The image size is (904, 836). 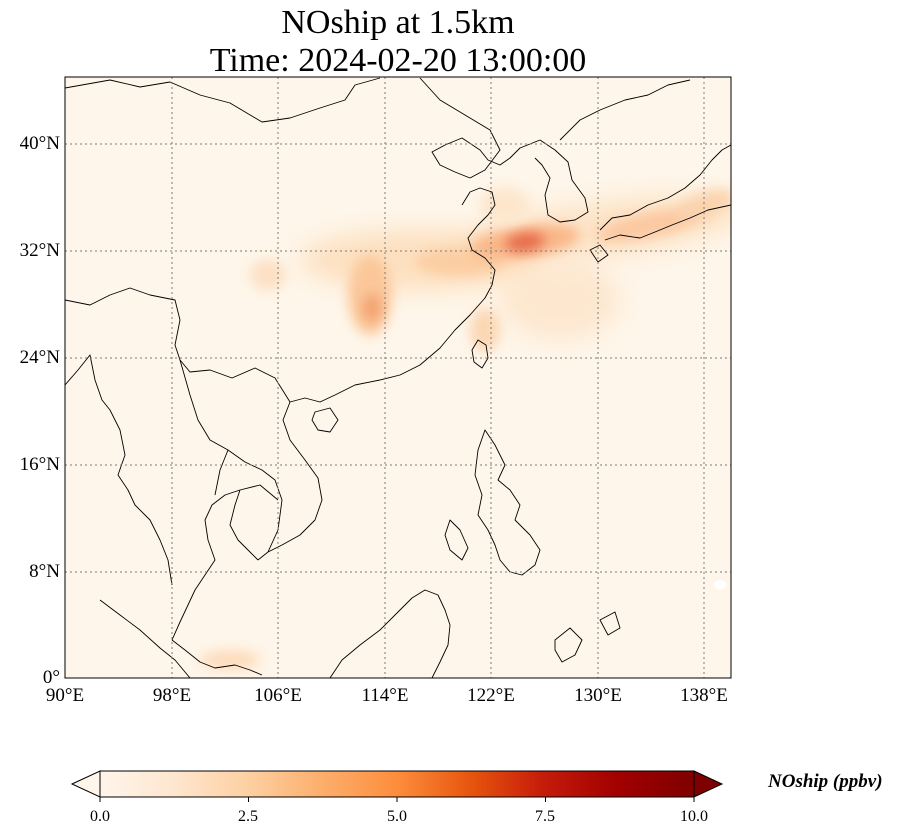 What do you see at coordinates (248, 816) in the screenshot?
I see `colorbar-tick-label: 2.5` at bounding box center [248, 816].